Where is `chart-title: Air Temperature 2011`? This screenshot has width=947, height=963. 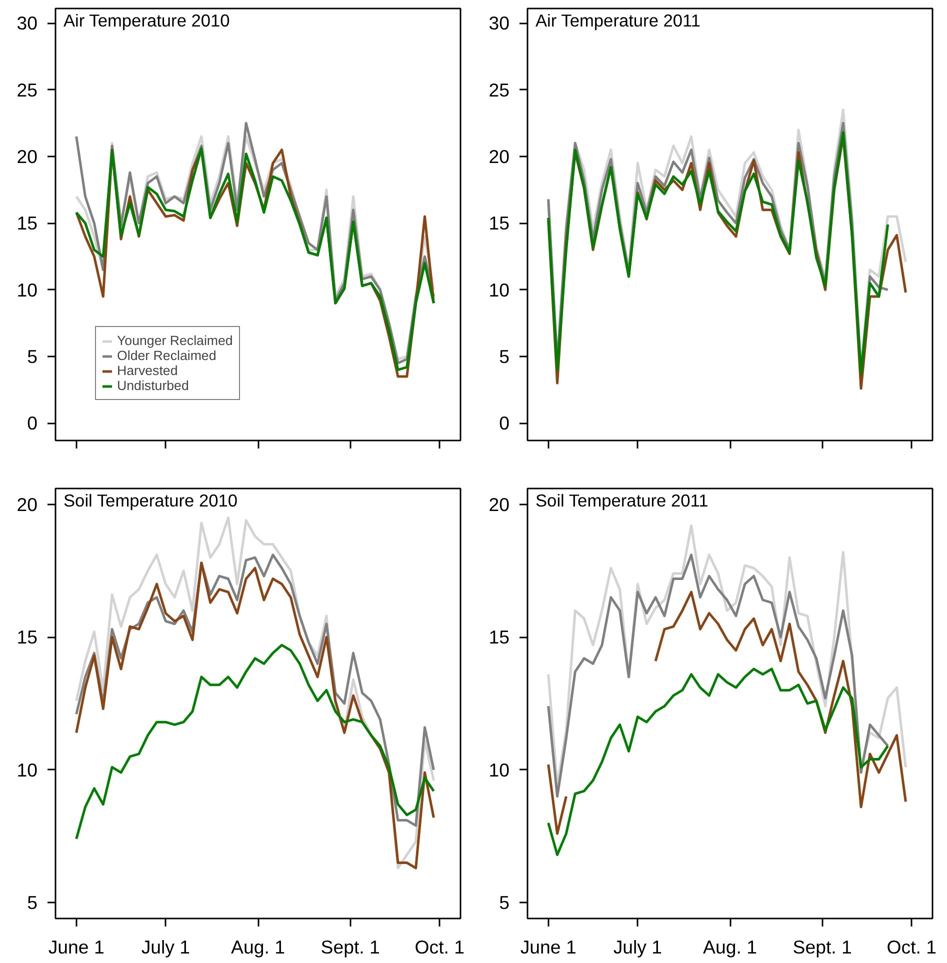 chart-title: Air Temperature 2011 is located at coordinates (618, 20).